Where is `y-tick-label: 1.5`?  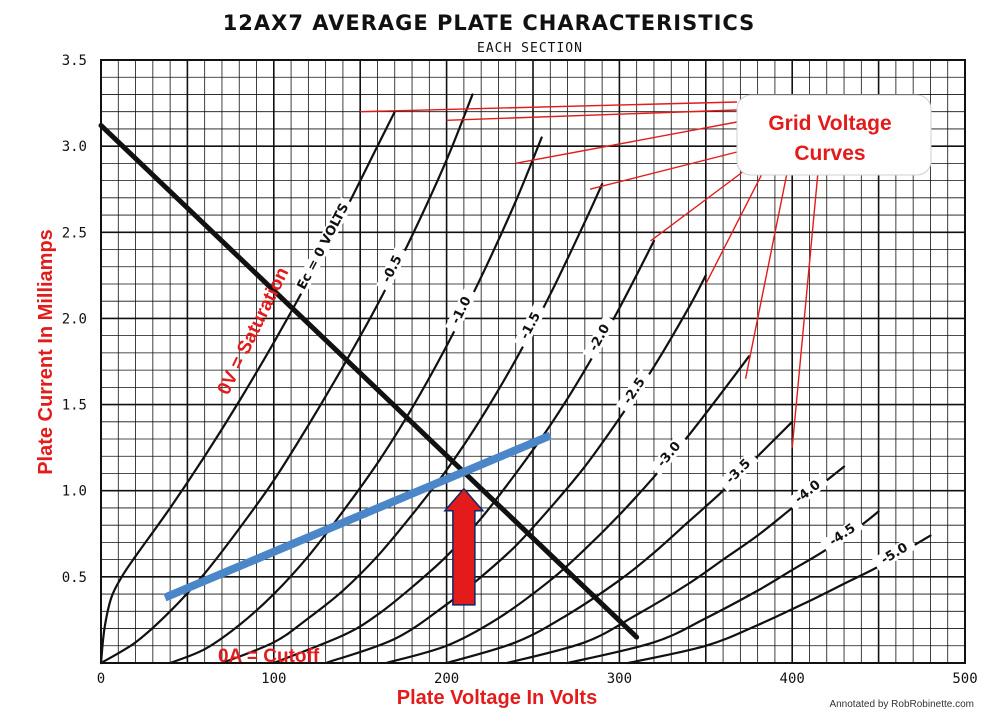 y-tick-label: 1.5 is located at coordinates (74, 406).